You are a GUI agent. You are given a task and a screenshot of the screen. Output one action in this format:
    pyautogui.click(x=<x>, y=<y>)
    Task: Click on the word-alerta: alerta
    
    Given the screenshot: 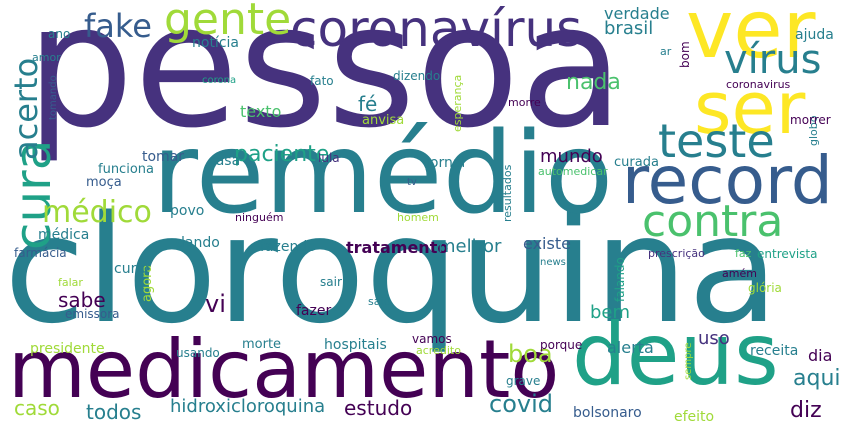 What is the action you would take?
    pyautogui.click(x=630, y=347)
    